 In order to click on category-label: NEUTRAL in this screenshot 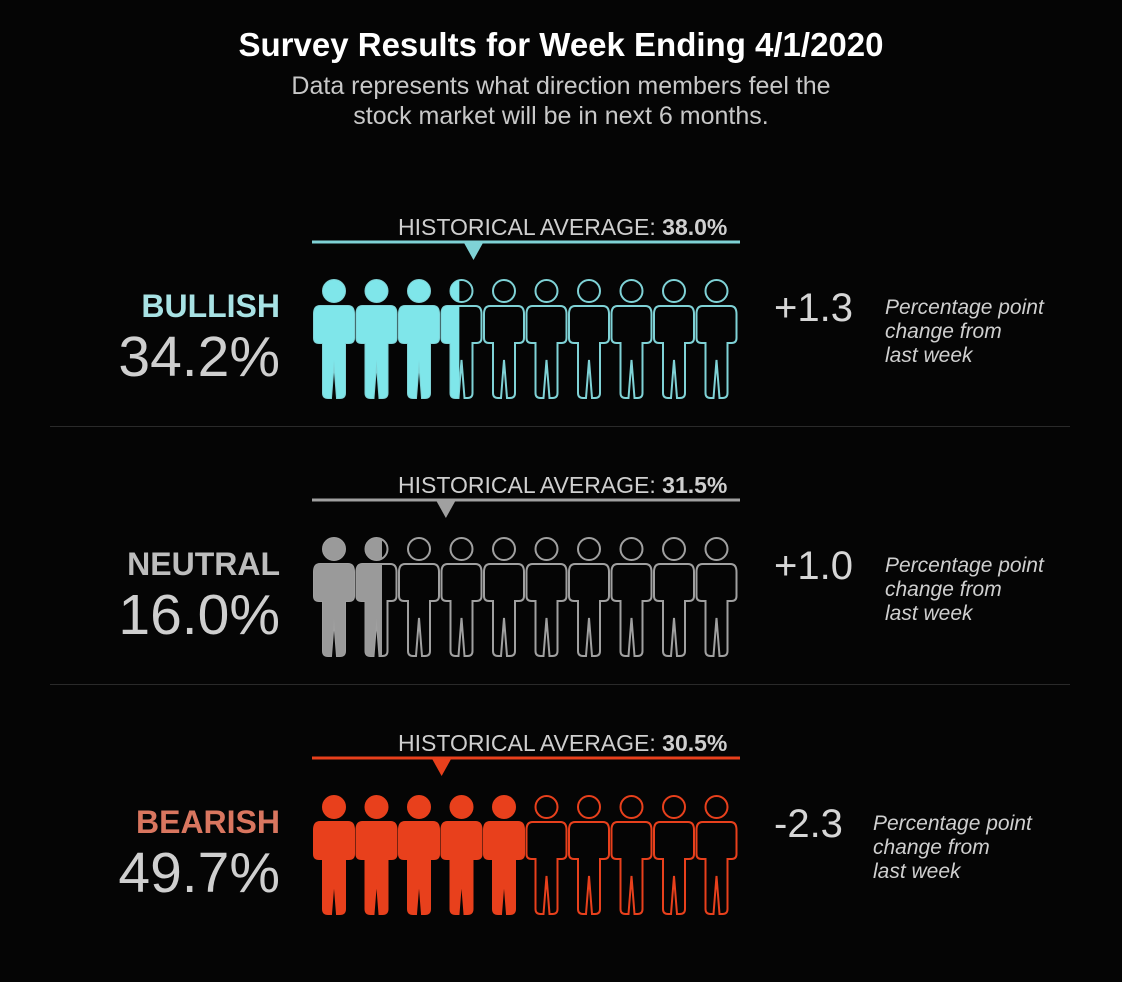, I will do `click(203, 564)`.